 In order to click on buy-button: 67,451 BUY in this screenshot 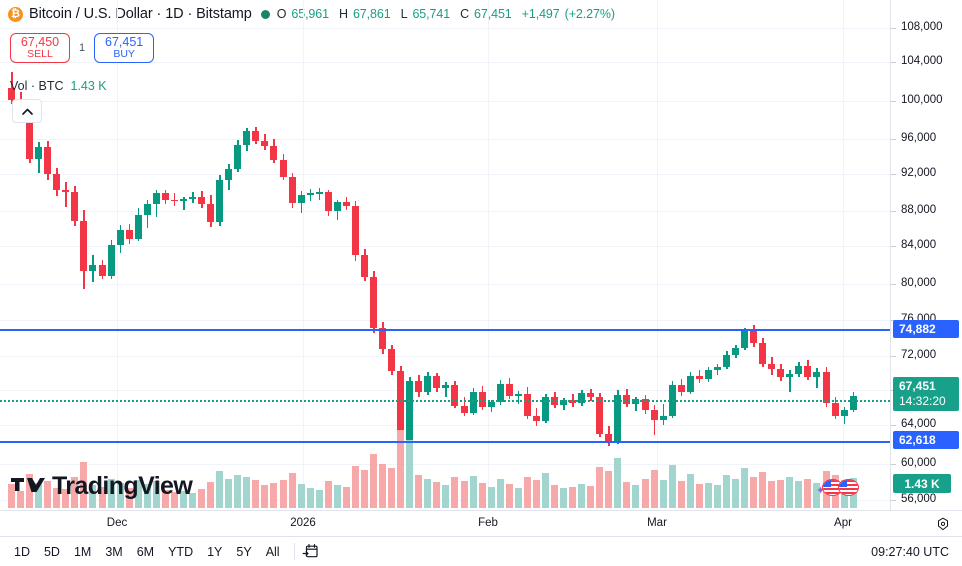, I will do `click(124, 48)`.